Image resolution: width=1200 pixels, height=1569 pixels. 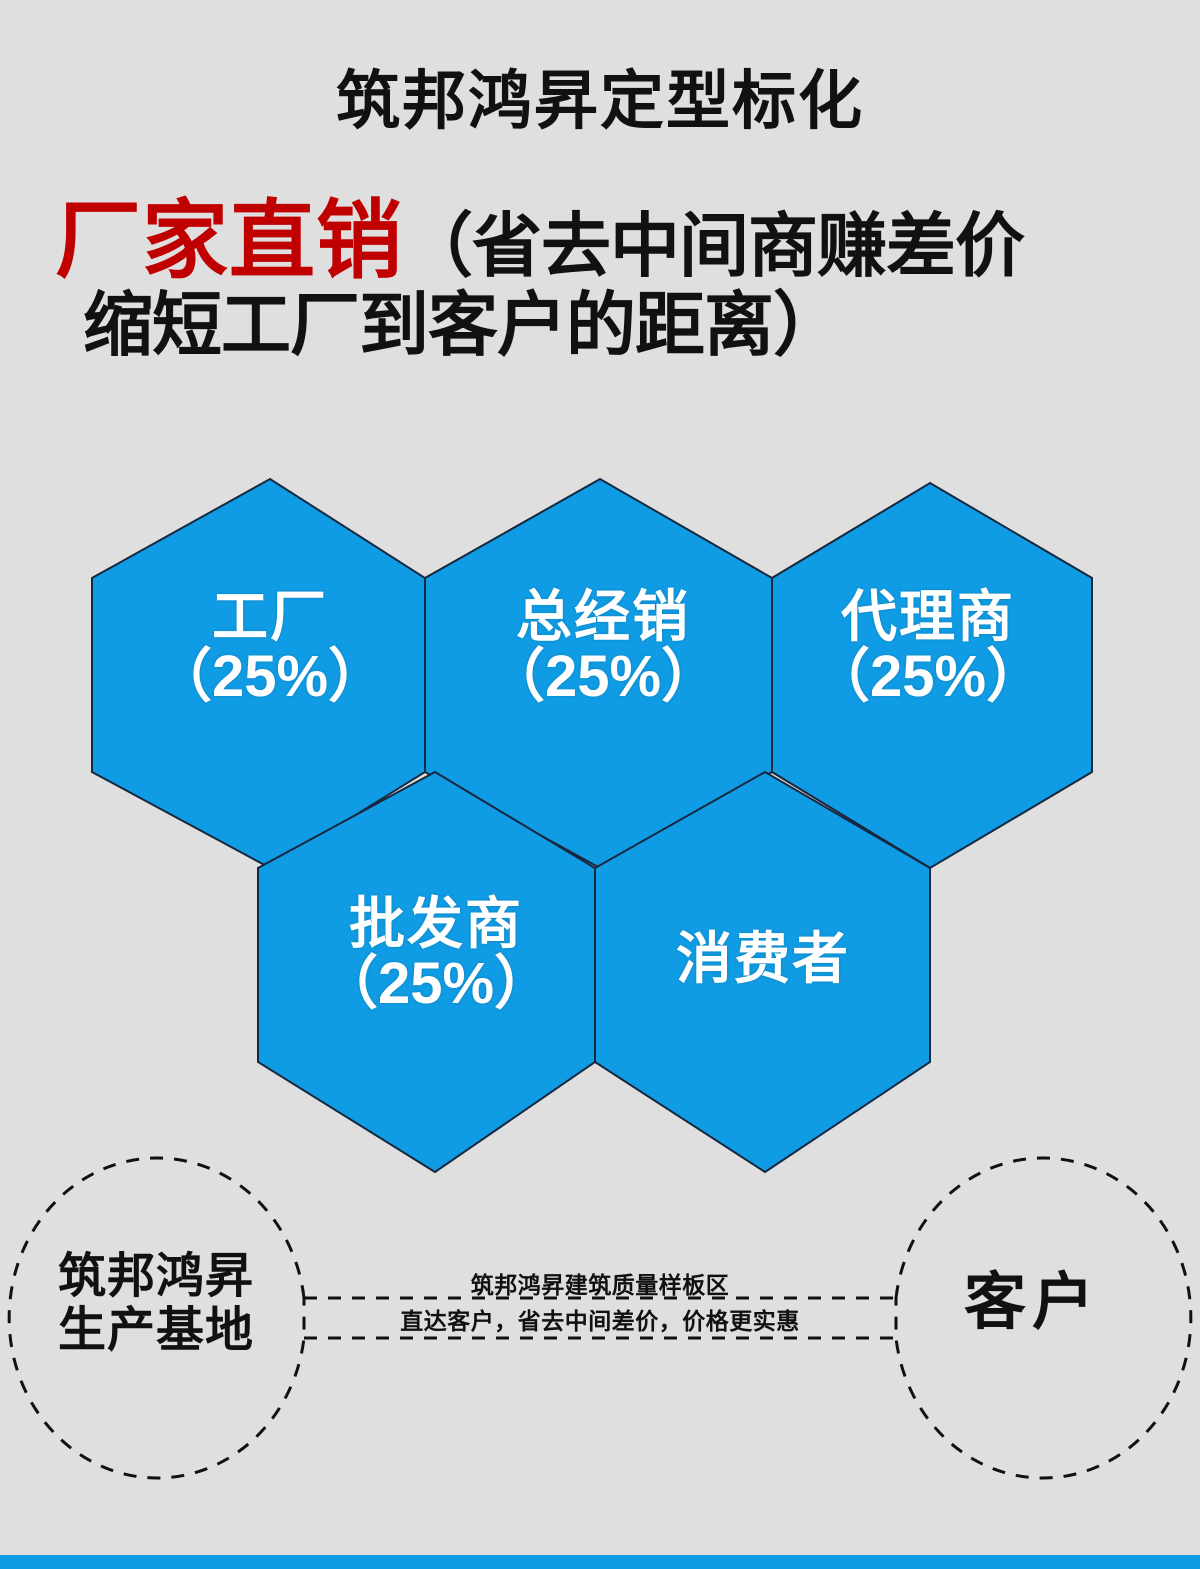 I want to click on hex-percent-agent: （25%）, so click(x=928, y=677).